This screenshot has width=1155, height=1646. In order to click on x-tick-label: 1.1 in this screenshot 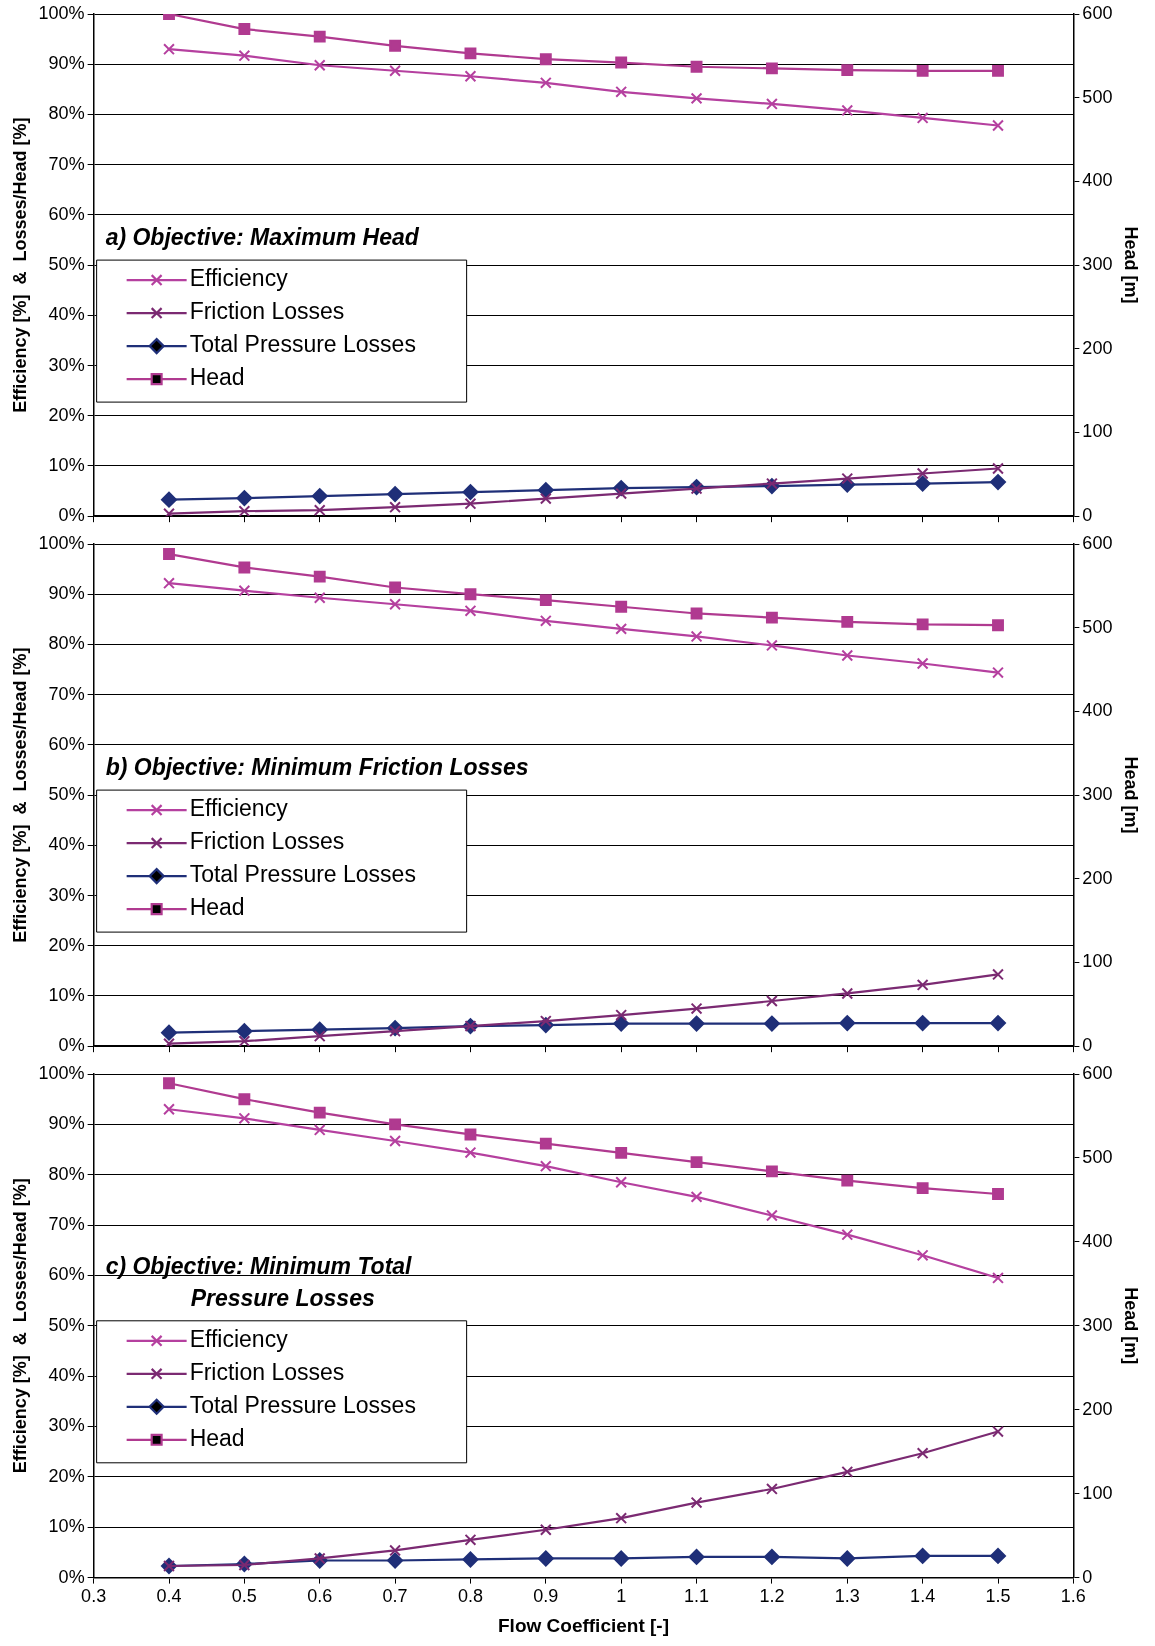, I will do `click(697, 1596)`.